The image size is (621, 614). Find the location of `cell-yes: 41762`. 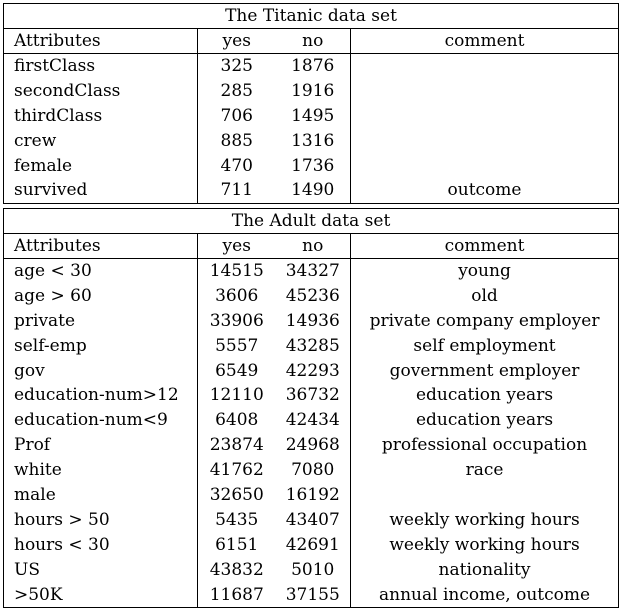

cell-yes: 41762 is located at coordinates (236, 471).